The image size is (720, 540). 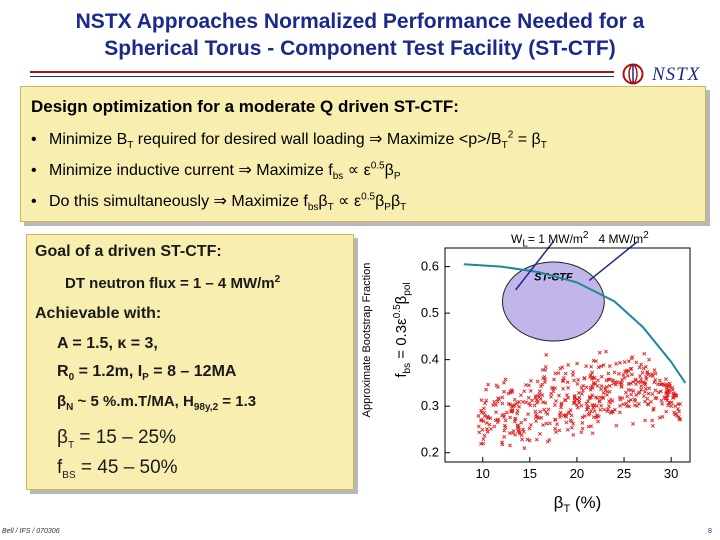 I want to click on goal-neutron-flux: DT neutron flux = 1 – 4 MW/m2, so click(x=173, y=283).